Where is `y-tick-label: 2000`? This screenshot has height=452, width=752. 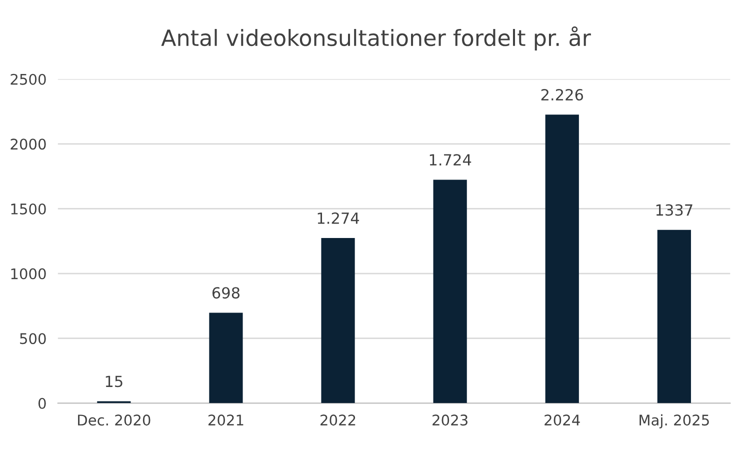
y-tick-label: 2000 is located at coordinates (28, 144).